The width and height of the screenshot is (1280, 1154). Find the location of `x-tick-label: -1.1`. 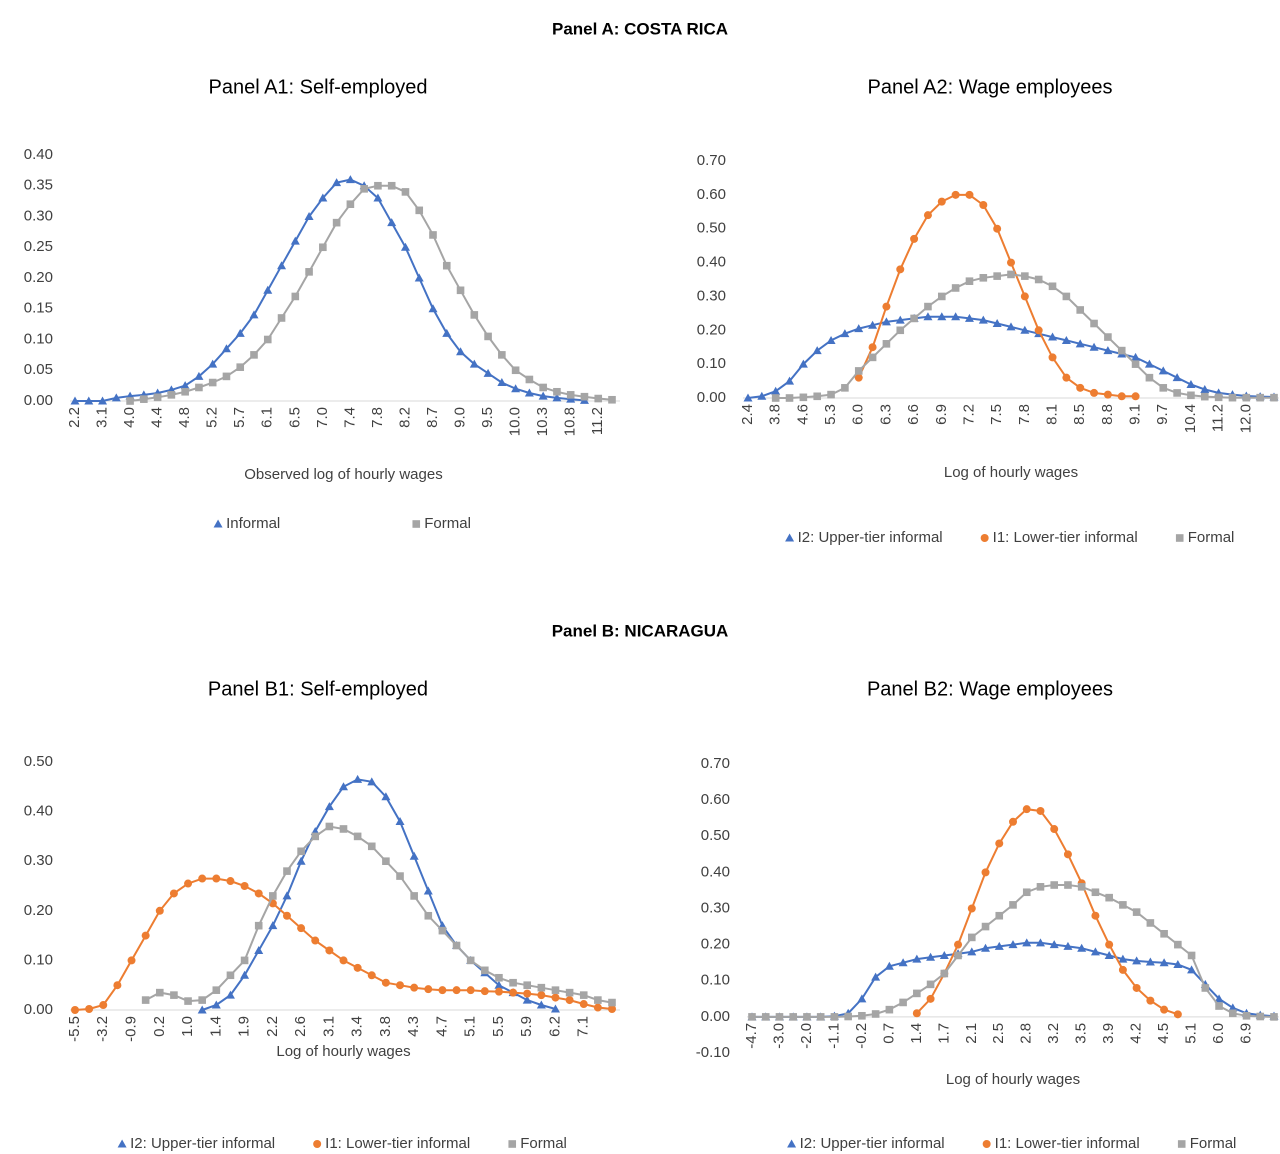

x-tick-label: -1.1 is located at coordinates (833, 1036).